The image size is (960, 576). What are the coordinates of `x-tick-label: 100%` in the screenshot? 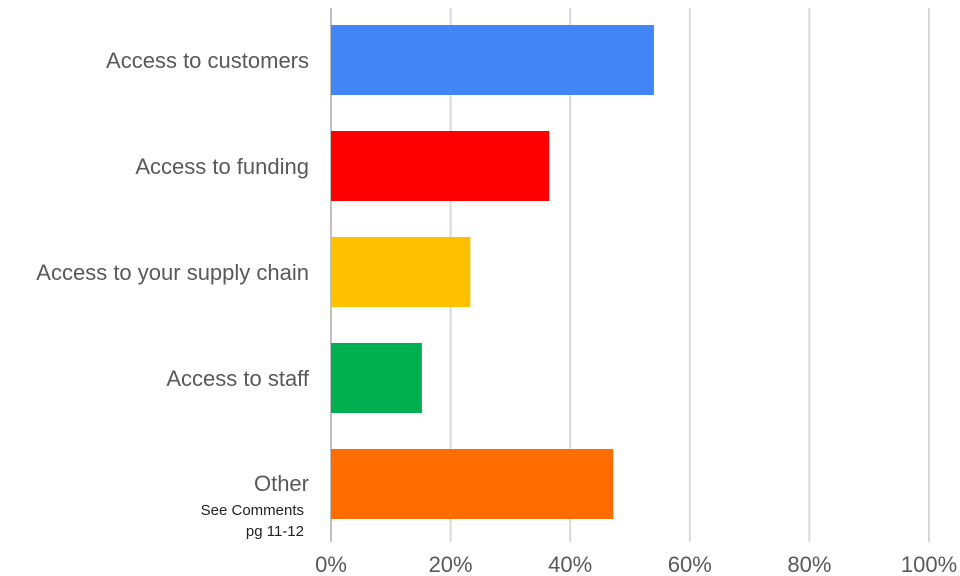 It's located at (929, 564).